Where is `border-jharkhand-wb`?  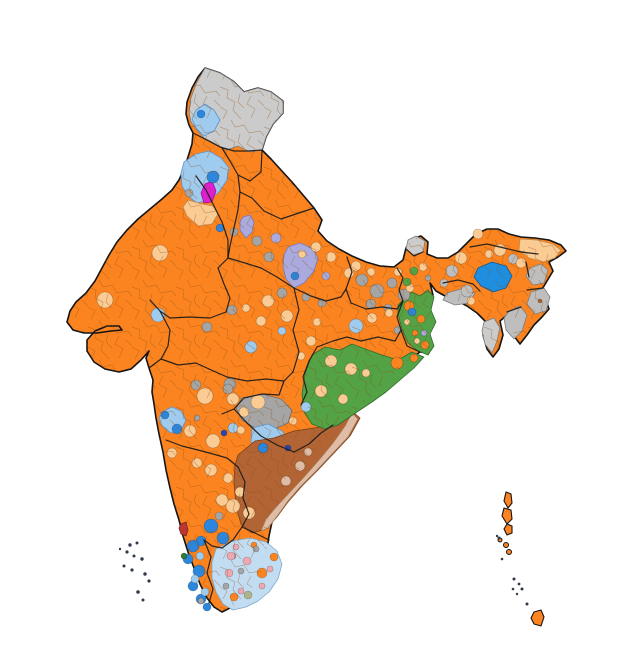
border-jharkhand-wb is located at coordinates (399, 321).